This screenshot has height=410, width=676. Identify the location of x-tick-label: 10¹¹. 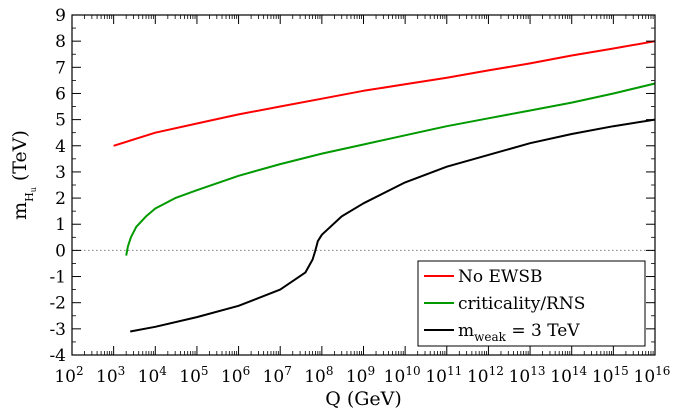
(443, 375).